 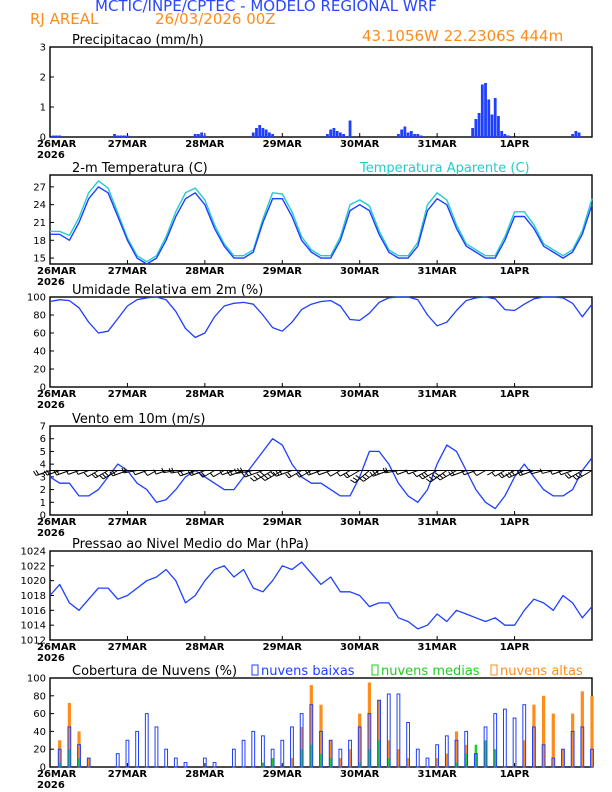 What do you see at coordinates (33, 566) in the screenshot?
I see `y-tick-label: 1022` at bounding box center [33, 566].